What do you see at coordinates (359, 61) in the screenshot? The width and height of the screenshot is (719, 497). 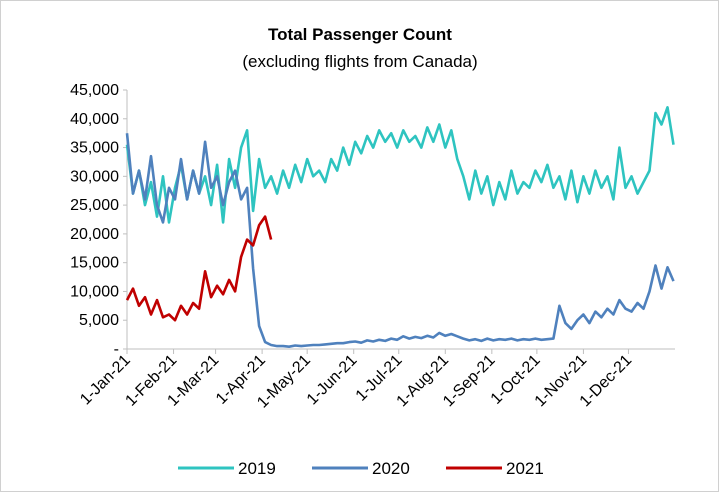 I see `chart-subtitle: (excluding flights from Canada)` at bounding box center [359, 61].